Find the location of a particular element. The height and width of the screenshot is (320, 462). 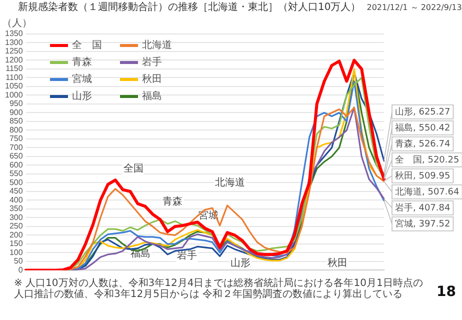

text: 2021/12/1 ～ 2022/9/13 is located at coordinates (414, 7).